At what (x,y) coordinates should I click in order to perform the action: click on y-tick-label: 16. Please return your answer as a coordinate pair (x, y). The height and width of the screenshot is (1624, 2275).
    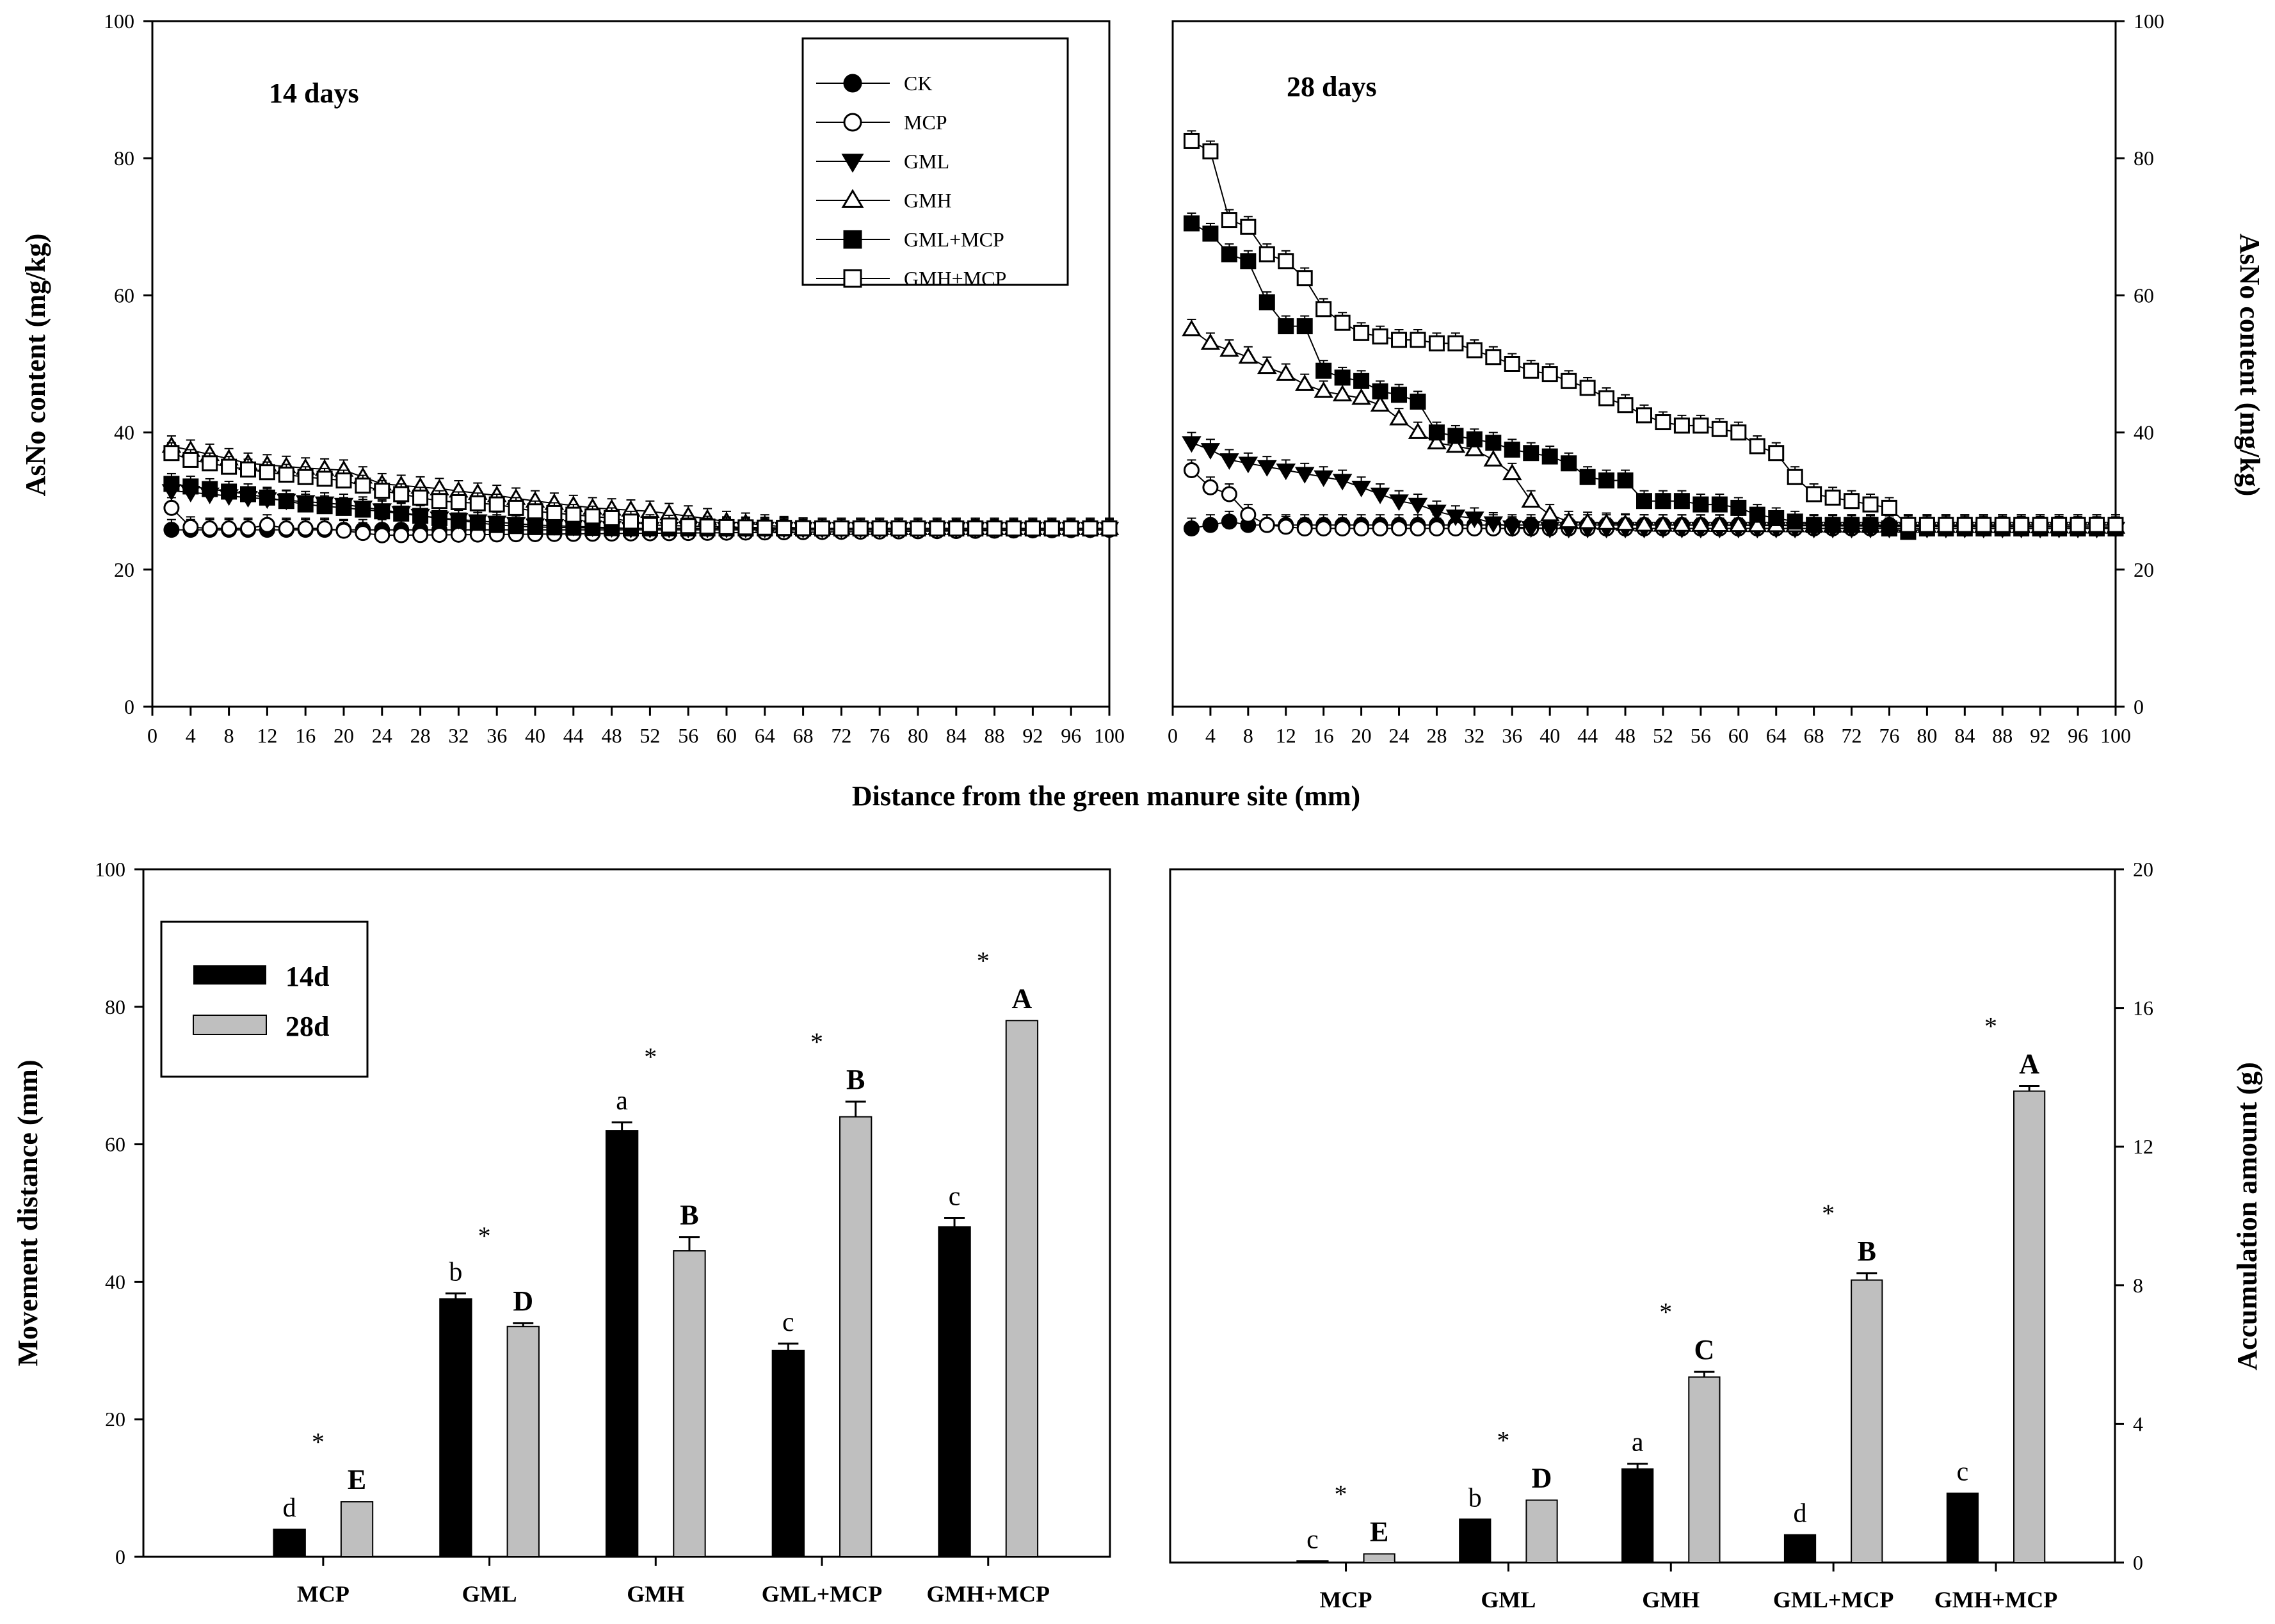
    Looking at the image, I should click on (2143, 1009).